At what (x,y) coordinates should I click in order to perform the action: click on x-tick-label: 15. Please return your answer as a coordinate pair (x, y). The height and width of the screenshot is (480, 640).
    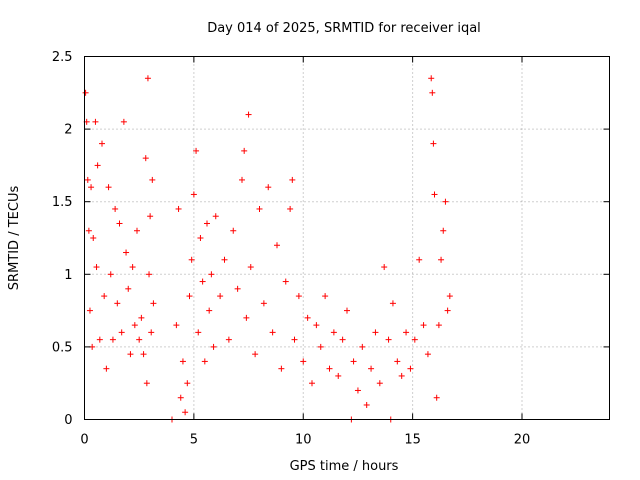
    Looking at the image, I should click on (412, 440).